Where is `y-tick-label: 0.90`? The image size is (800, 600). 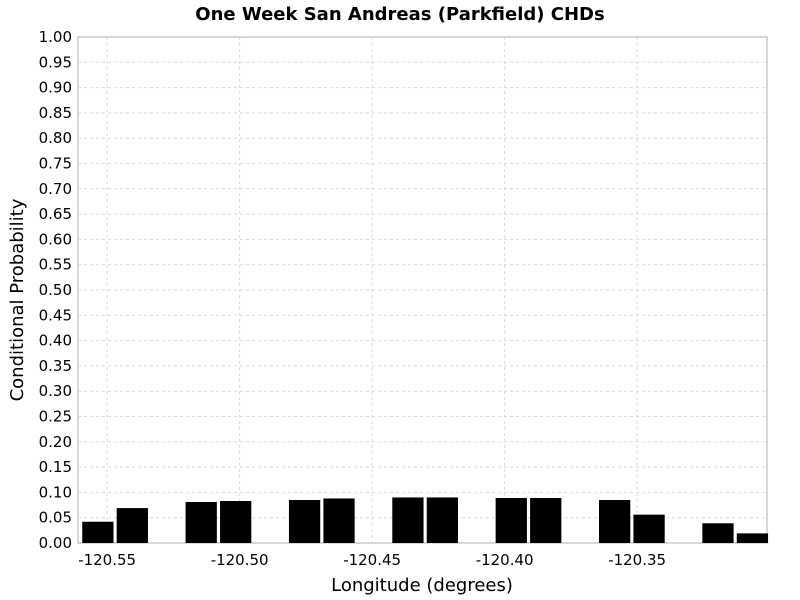
y-tick-label: 0.90 is located at coordinates (55, 88).